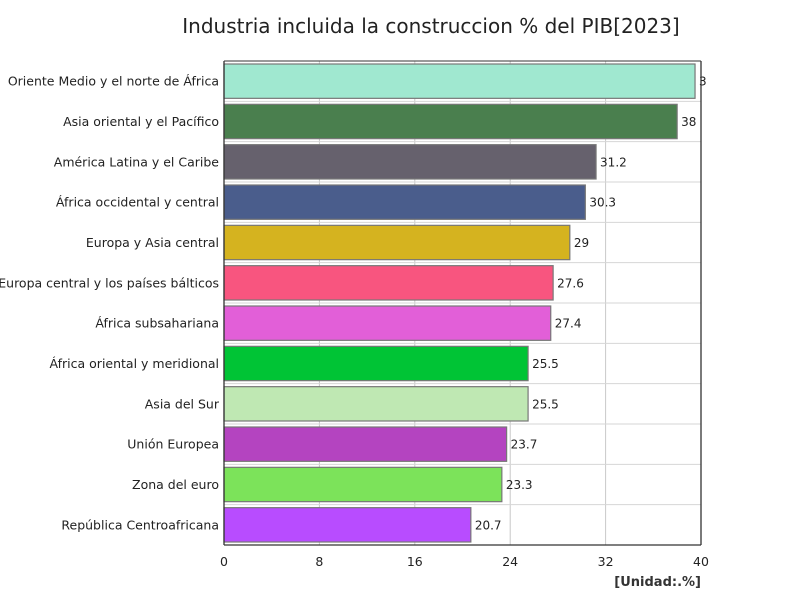 This screenshot has height=600, width=800. Describe the element at coordinates (109, 282) in the screenshot. I see `category-label: Europa central y los países bálticos` at that location.